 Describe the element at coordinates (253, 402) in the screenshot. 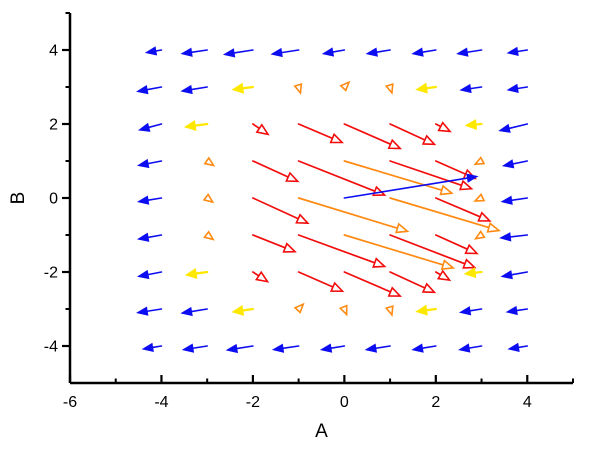

I see `x-tick-label: -2` at that location.